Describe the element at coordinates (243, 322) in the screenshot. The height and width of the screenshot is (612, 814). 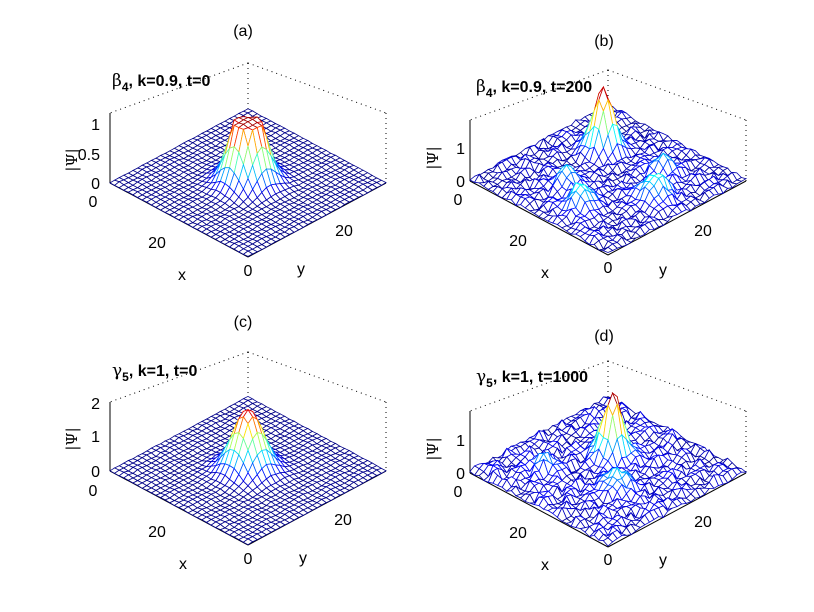
I see `panel-c-label: (c)` at that location.